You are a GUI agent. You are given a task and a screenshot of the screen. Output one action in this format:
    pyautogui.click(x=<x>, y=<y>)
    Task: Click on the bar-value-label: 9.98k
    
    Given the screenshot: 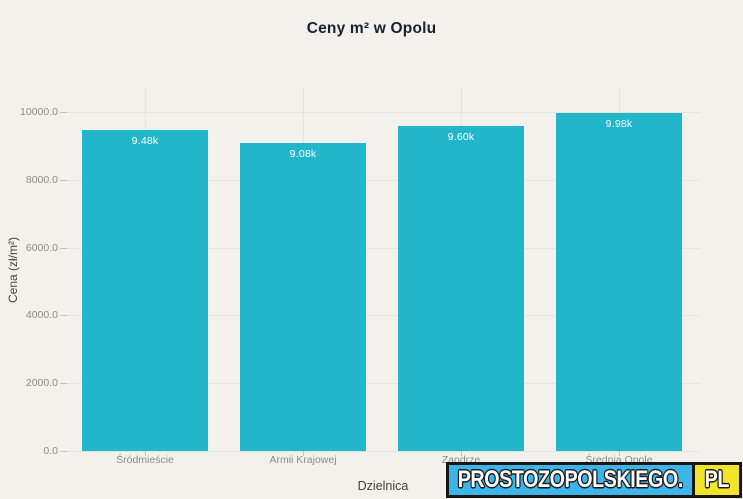 What is the action you would take?
    pyautogui.click(x=619, y=123)
    